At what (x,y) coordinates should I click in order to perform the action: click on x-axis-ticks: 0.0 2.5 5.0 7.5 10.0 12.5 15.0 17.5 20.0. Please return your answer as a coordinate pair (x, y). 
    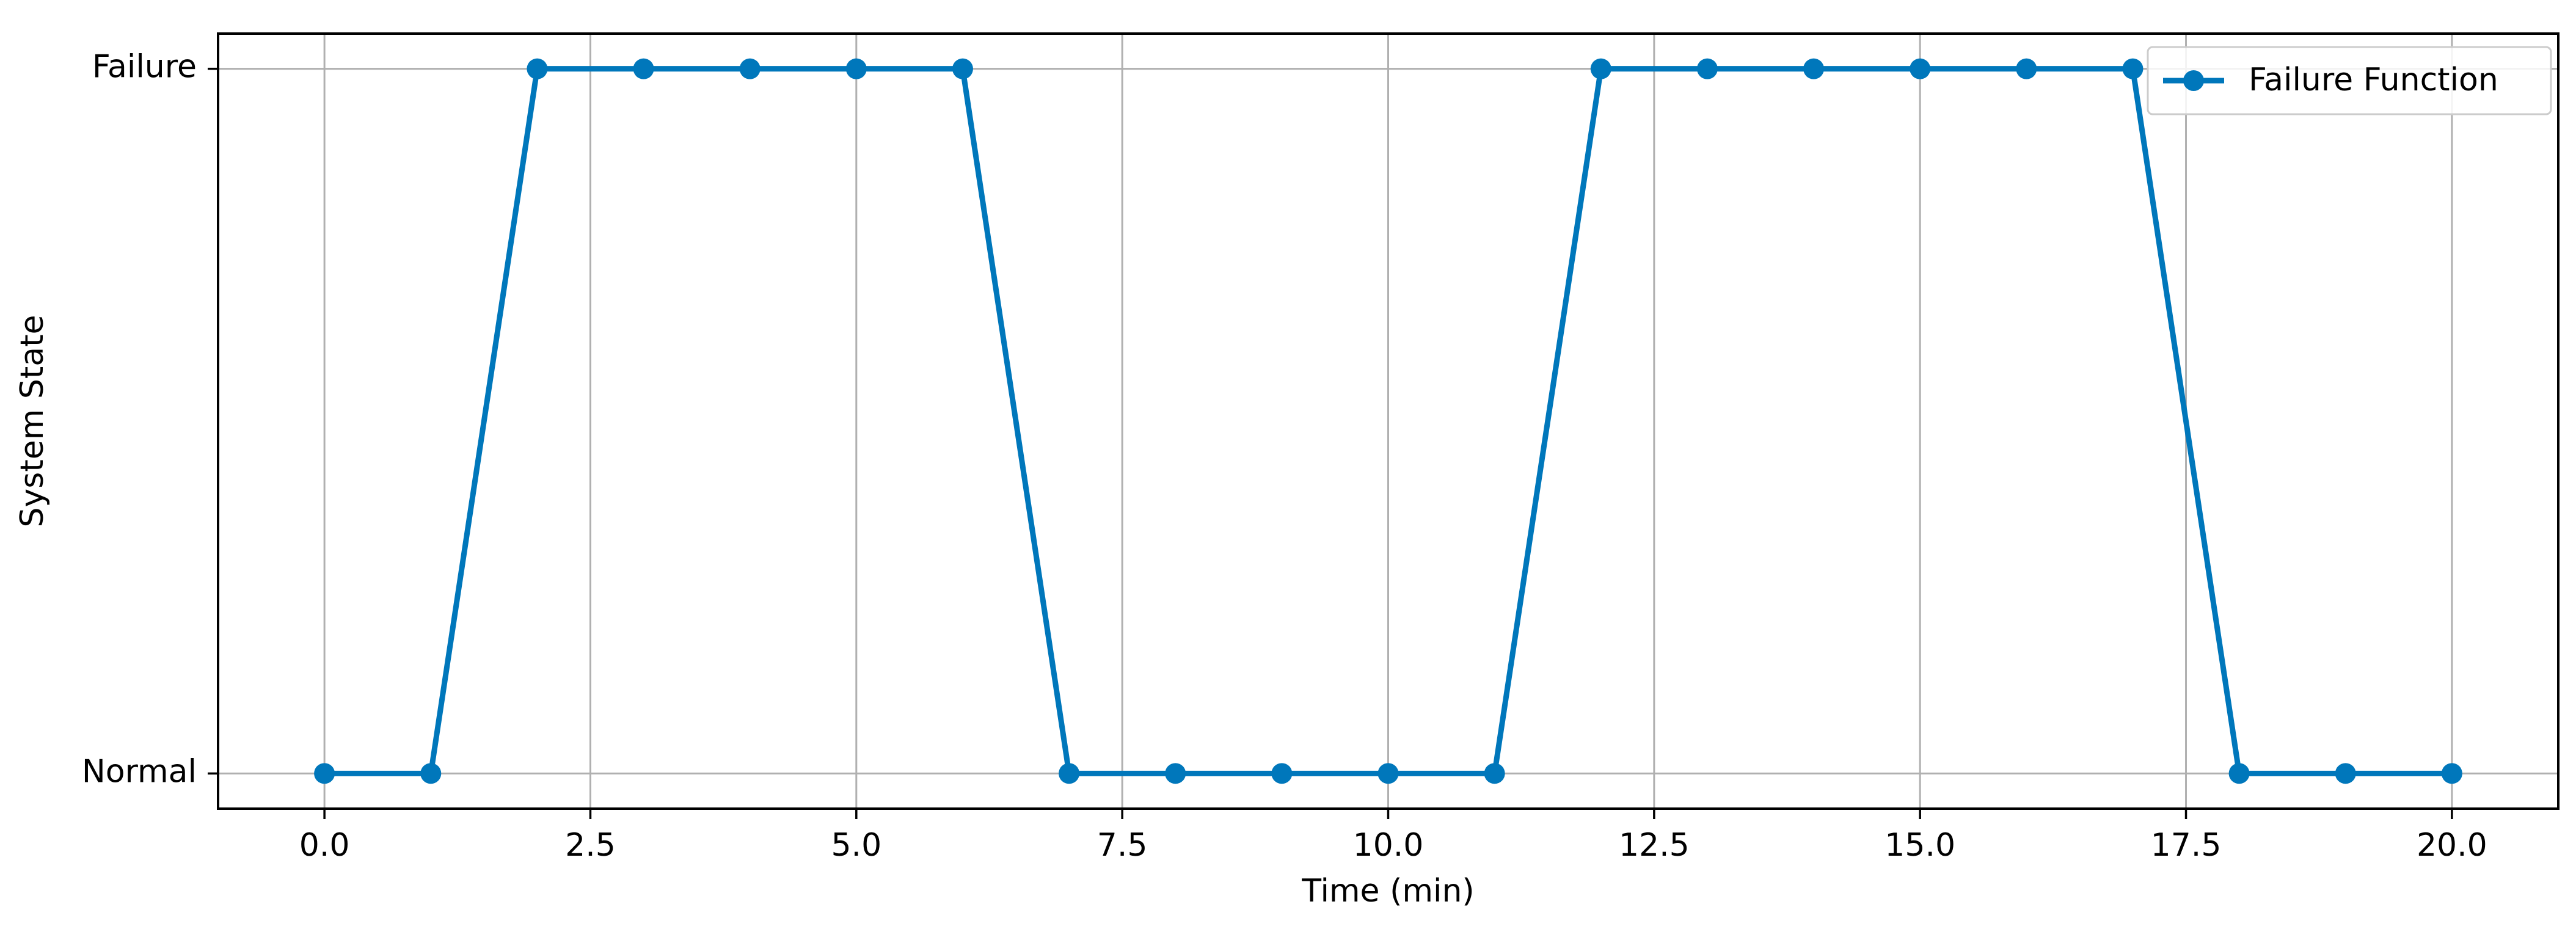
    Looking at the image, I should click on (1393, 836).